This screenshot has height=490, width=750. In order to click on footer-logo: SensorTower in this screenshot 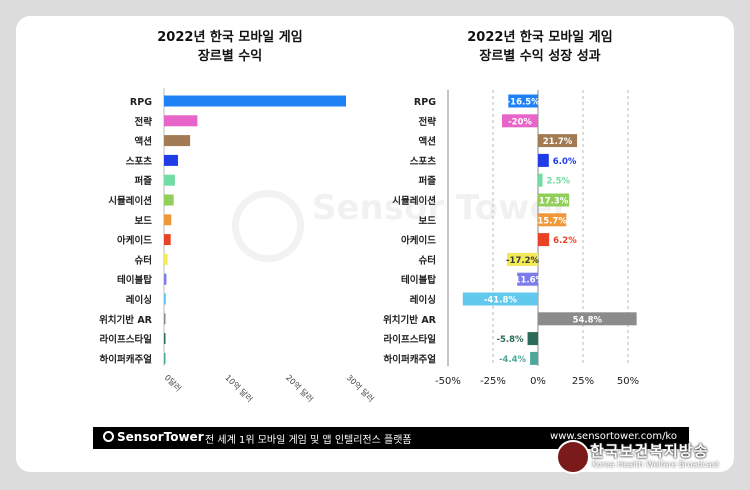, I will do `click(153, 437)`.